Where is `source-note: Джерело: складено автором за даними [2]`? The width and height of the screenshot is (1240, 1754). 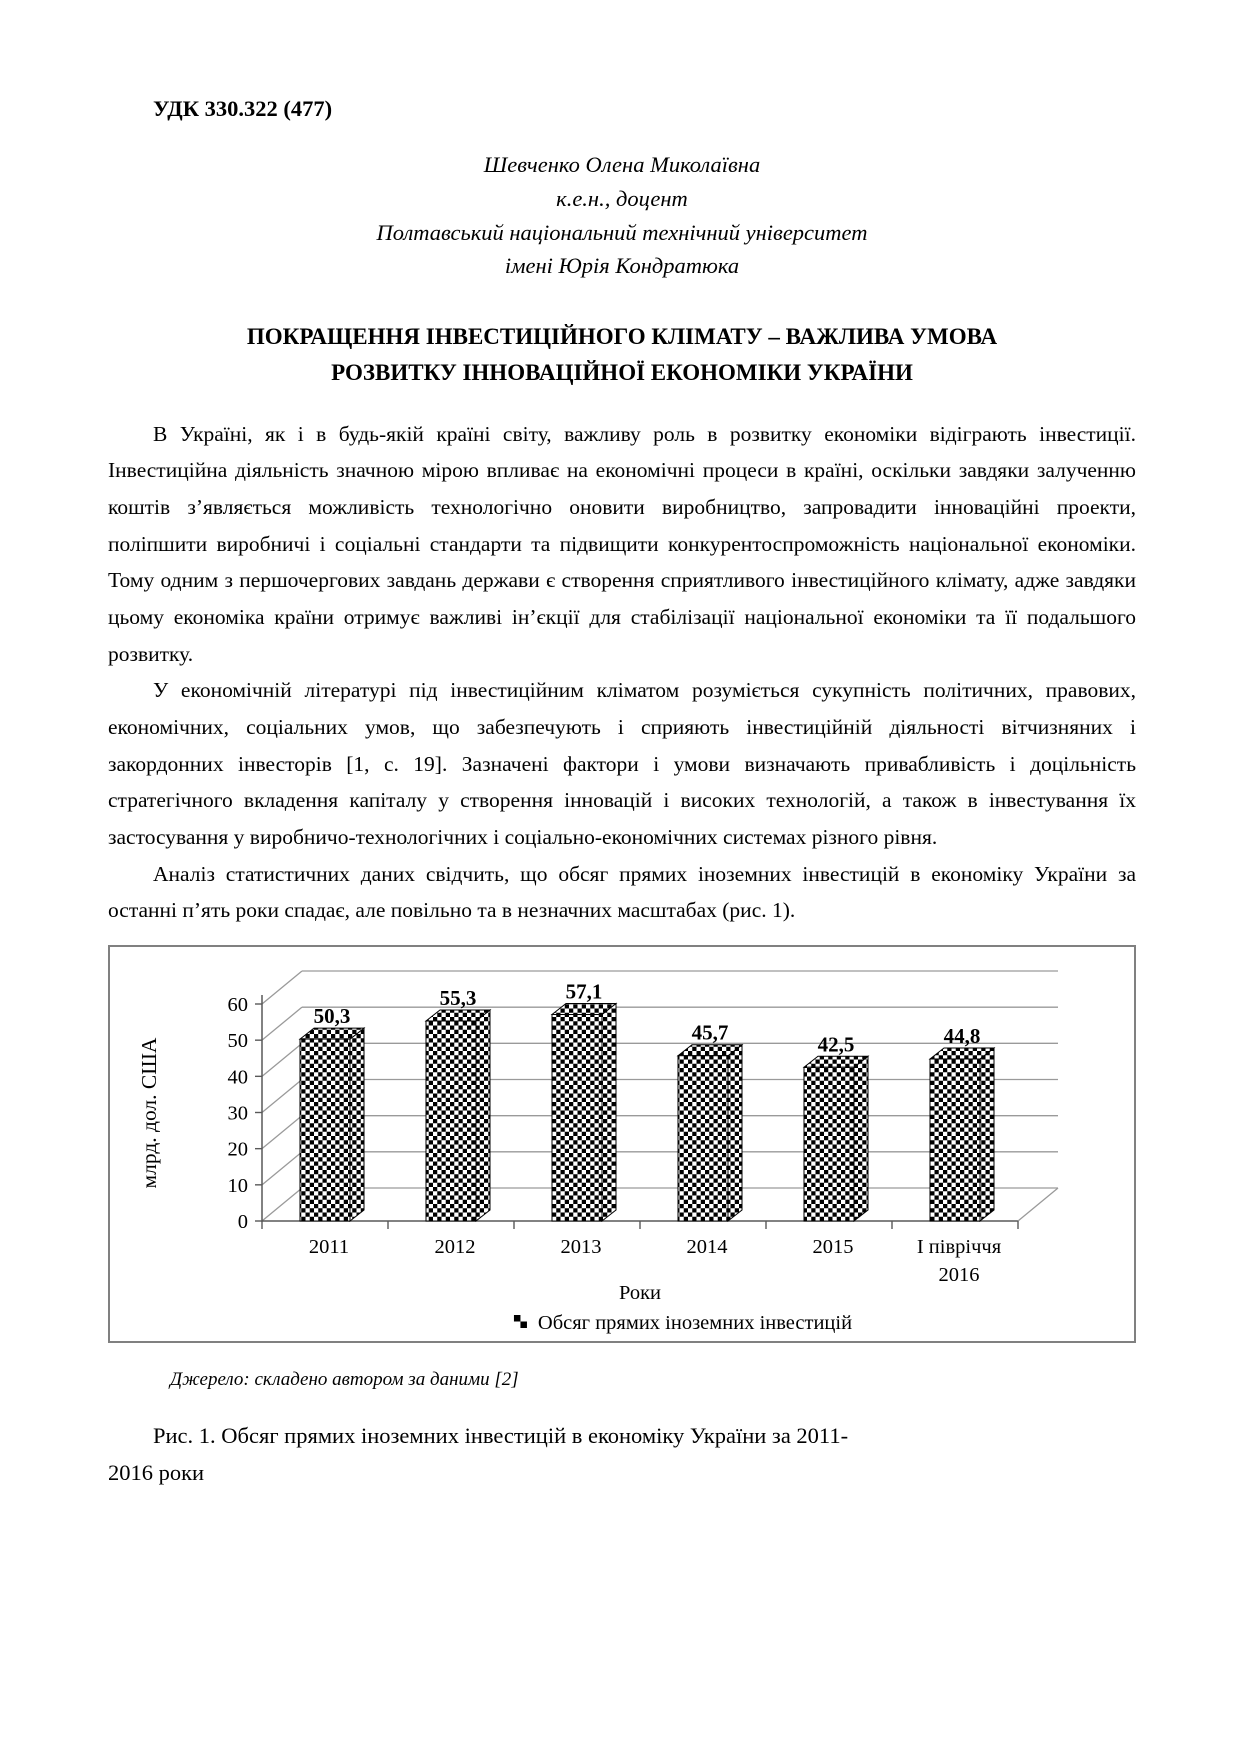
source-note: Джерело: складено автором за даними [2] is located at coordinates (344, 1379).